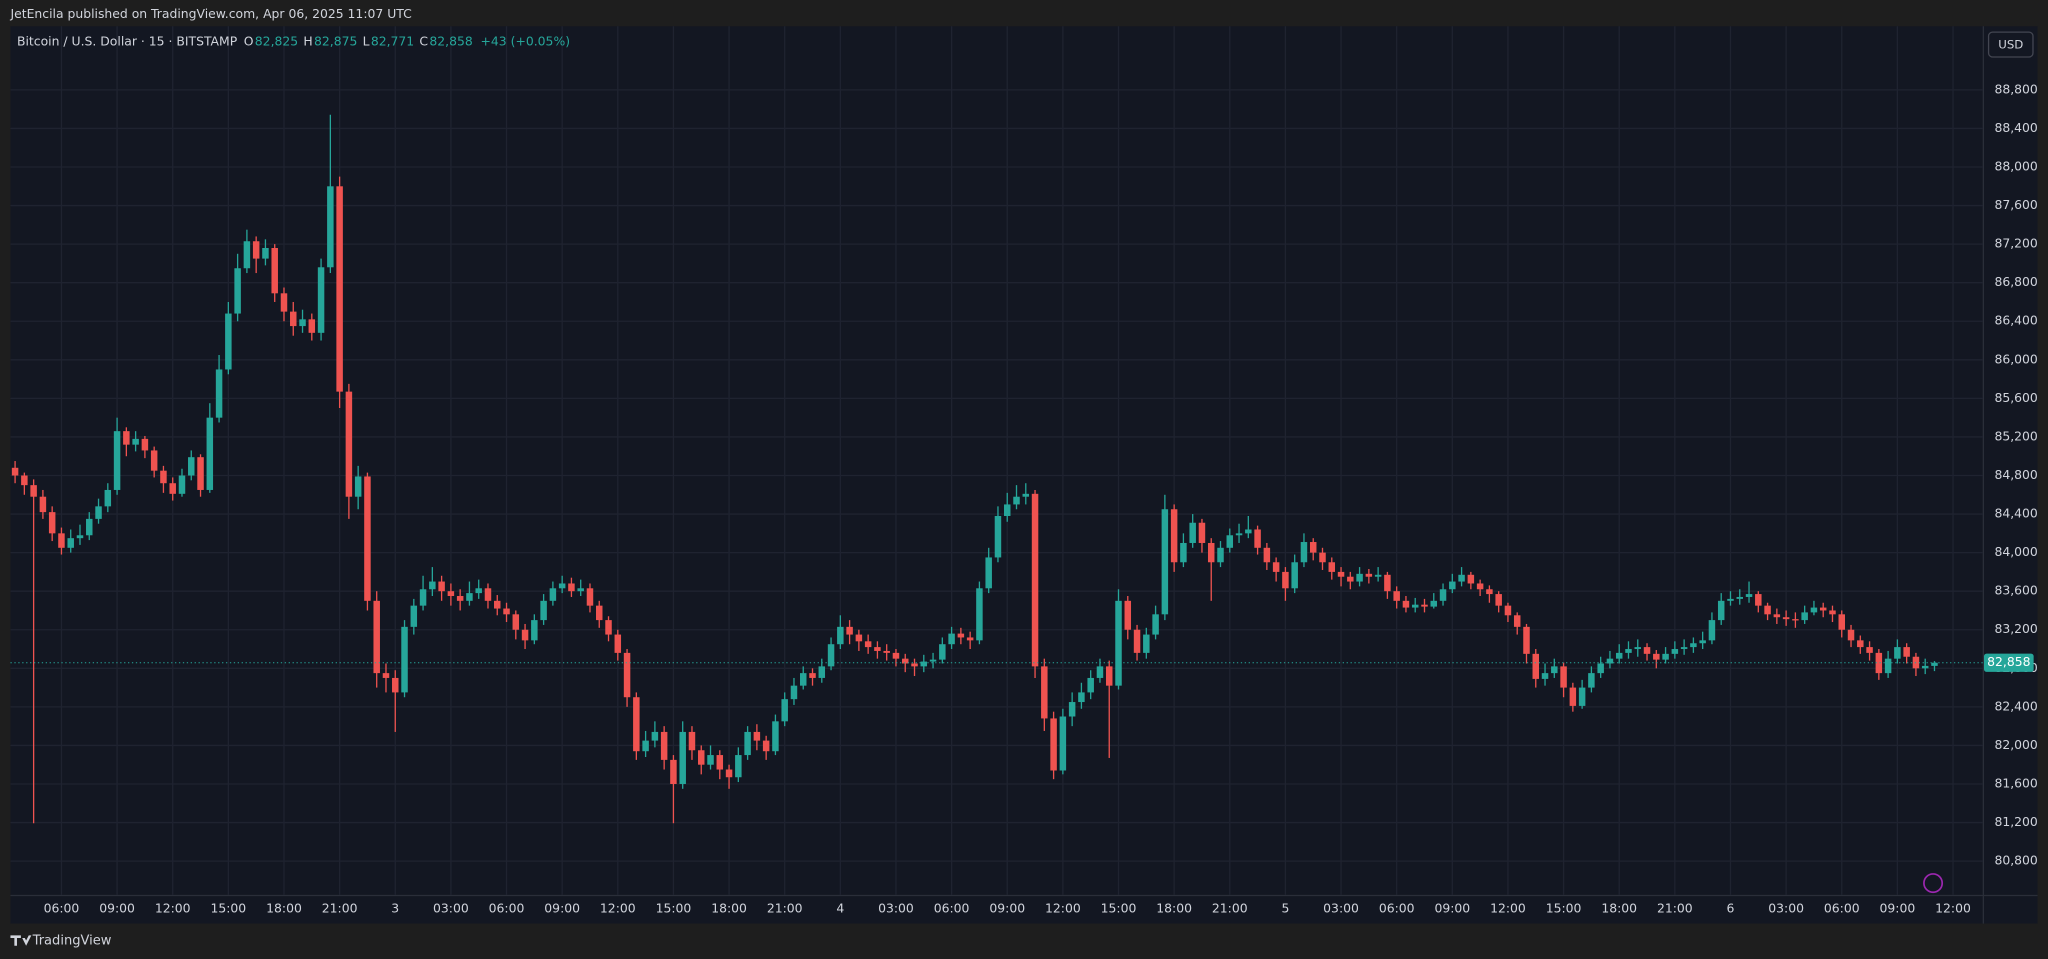 The width and height of the screenshot is (2048, 959). I want to click on y-tick-label: 87,600, so click(2015, 204).